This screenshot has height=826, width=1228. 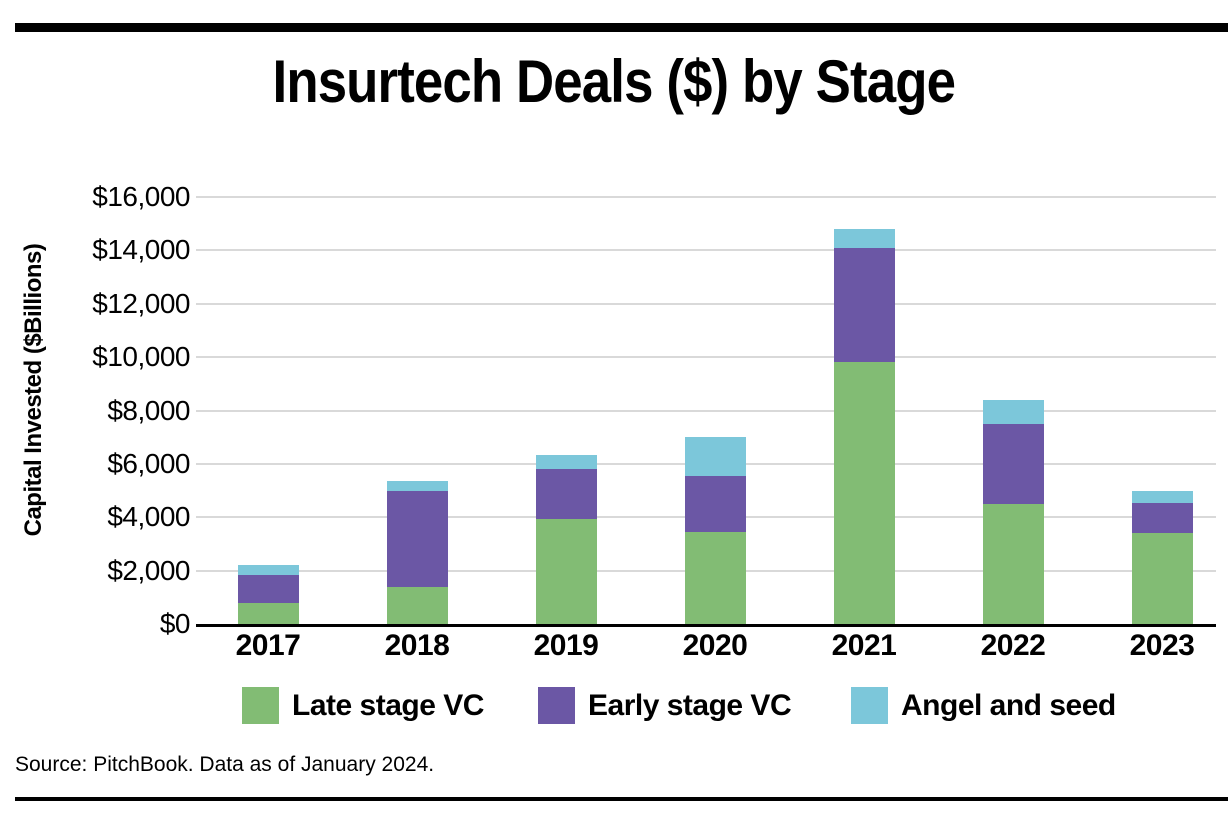 I want to click on y-tick-label-16000: $16,000, so click(x=141, y=196).